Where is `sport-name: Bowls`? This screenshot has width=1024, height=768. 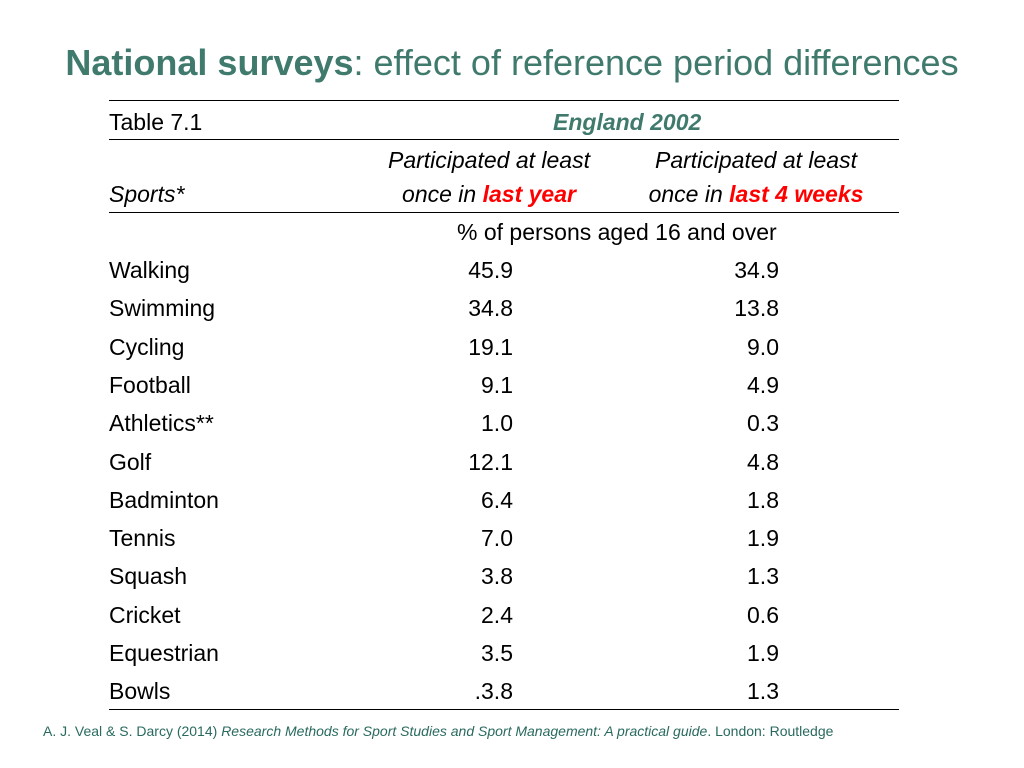
sport-name: Bowls is located at coordinates (140, 691).